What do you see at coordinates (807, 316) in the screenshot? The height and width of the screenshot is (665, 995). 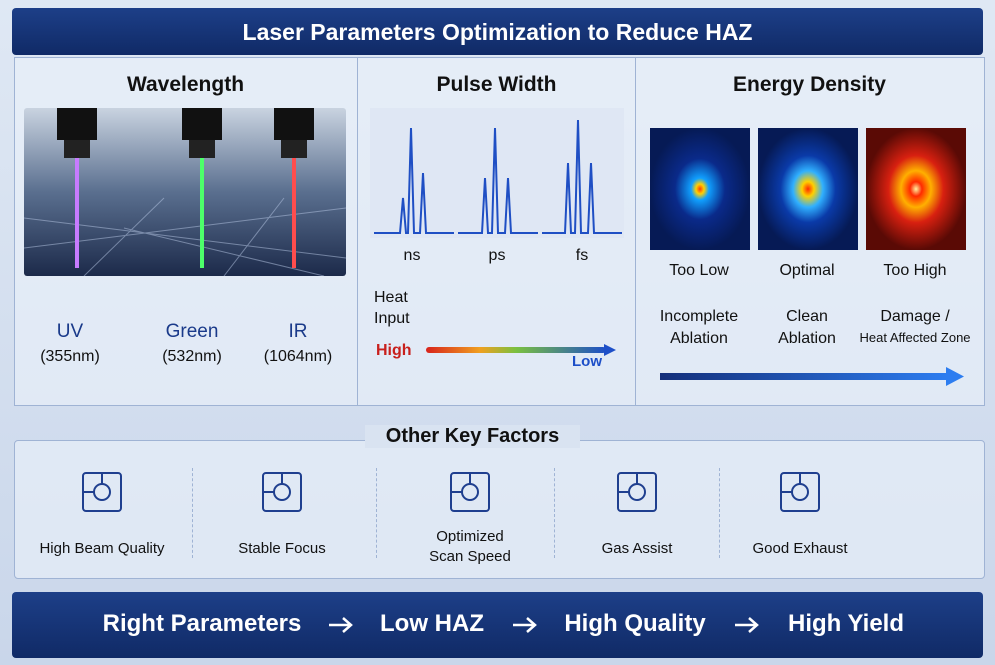 I see `level-result: Clean` at bounding box center [807, 316].